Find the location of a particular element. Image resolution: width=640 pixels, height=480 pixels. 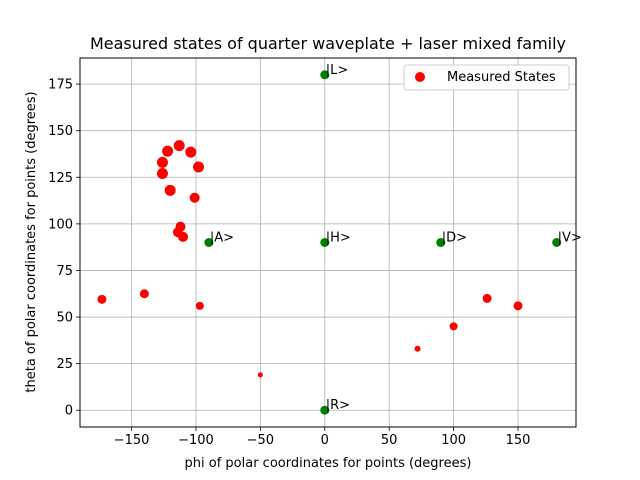

x-tick-label: 50 is located at coordinates (389, 440).